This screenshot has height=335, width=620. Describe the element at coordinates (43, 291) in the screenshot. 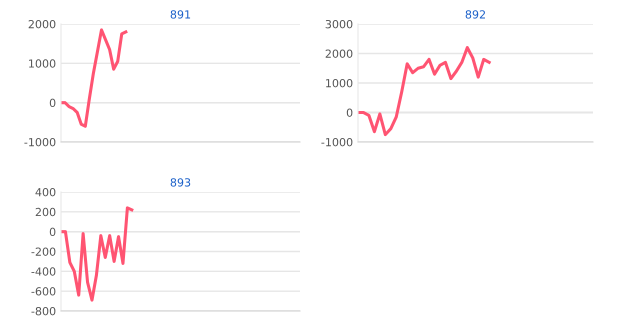

I see `y-tick-label: -600` at that location.